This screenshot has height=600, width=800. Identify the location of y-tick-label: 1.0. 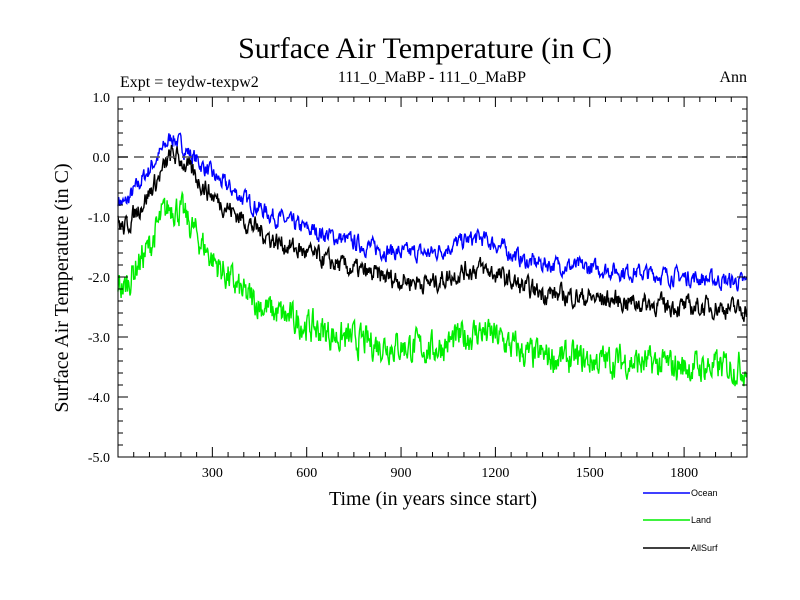
(102, 98).